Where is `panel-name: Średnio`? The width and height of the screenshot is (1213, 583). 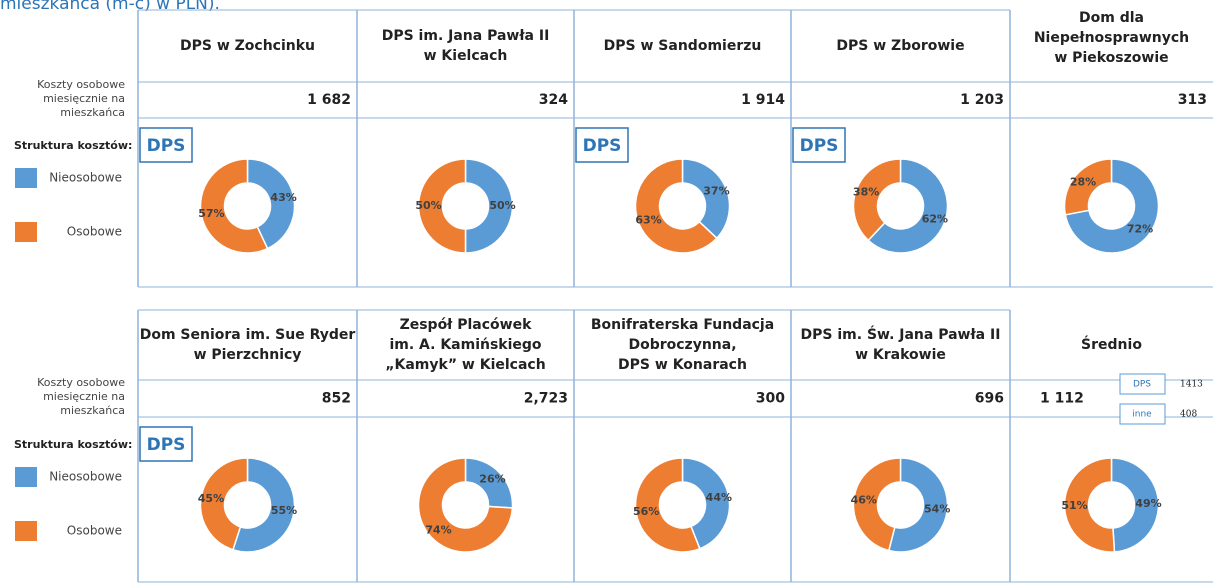 panel-name: Średnio is located at coordinates (1111, 344).